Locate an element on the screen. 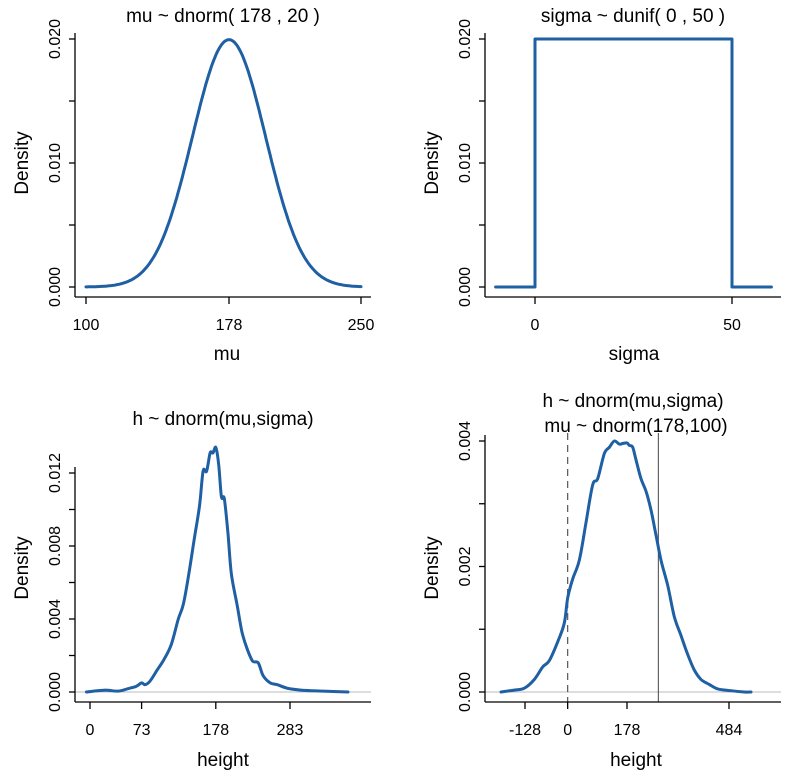 This screenshot has height=774, width=794. y-tick-label: 0.008 is located at coordinates (55, 546).